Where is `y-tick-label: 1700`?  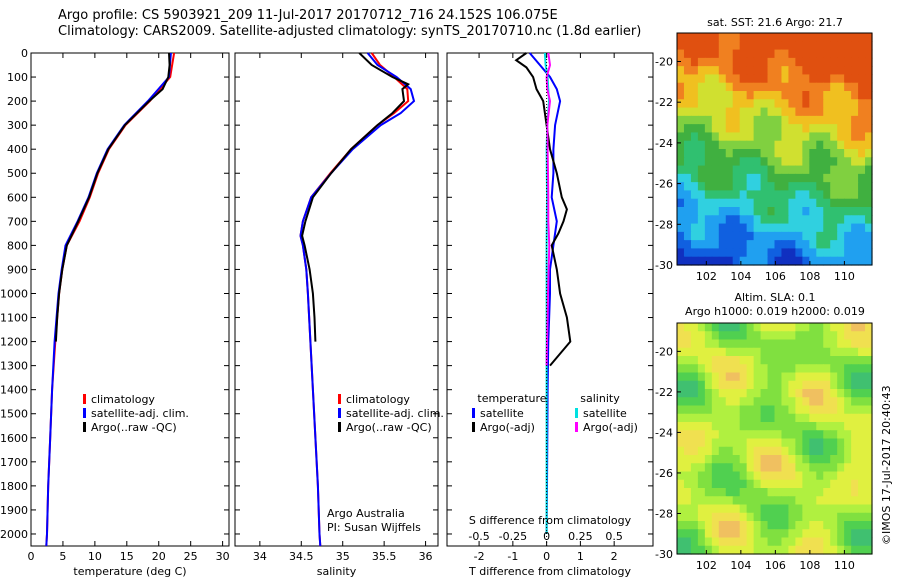
y-tick-label: 1700 is located at coordinates (14, 462).